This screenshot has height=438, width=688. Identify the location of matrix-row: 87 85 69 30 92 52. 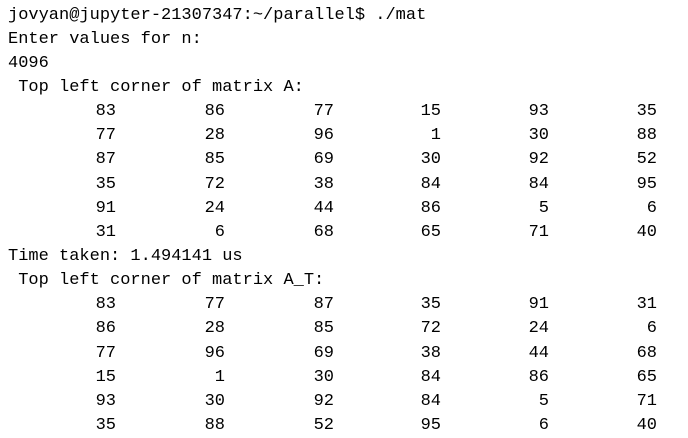
(344, 160).